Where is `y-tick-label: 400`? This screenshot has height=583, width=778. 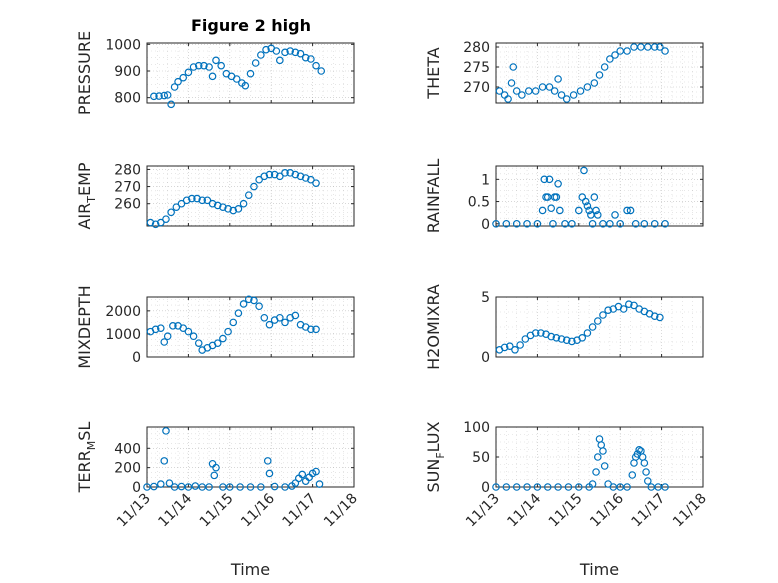 y-tick-label: 400 is located at coordinates (127, 449).